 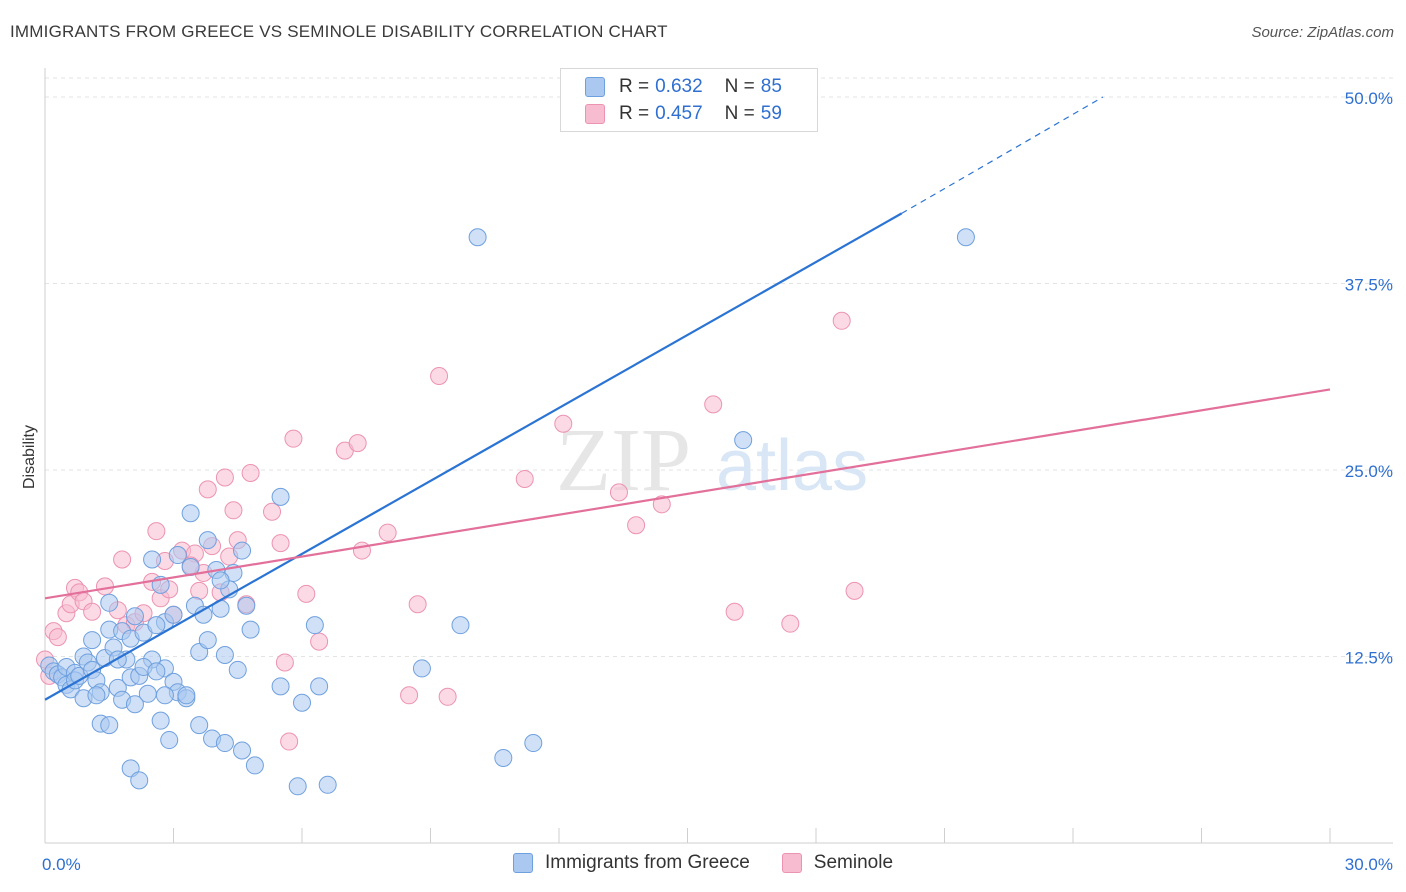 I want to click on y-tick-label: 25.0%, so click(x=1369, y=471).